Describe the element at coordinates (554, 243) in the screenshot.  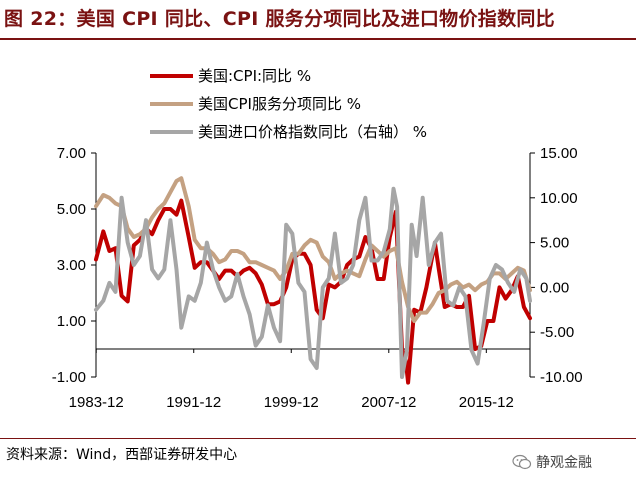
I see `y-right-tick-label: 5.00` at that location.